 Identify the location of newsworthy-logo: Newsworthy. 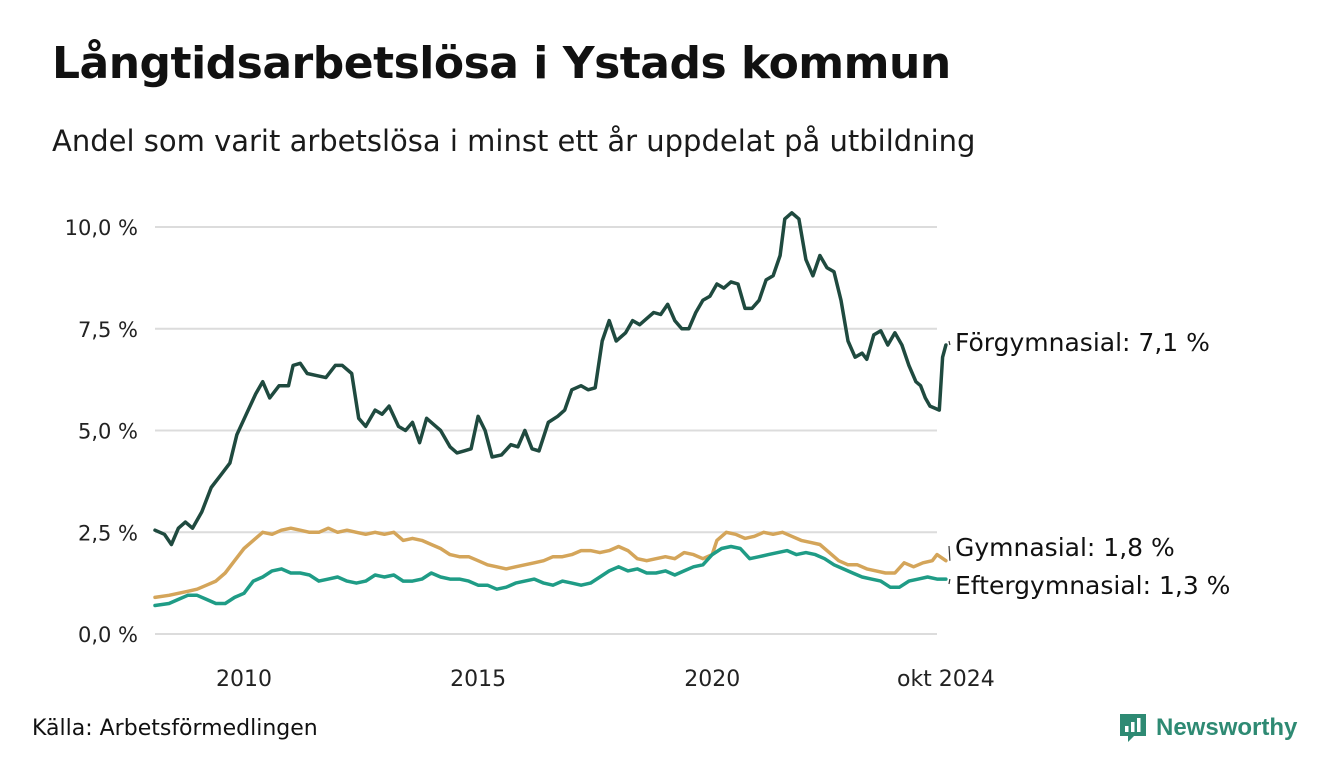
(1207, 728).